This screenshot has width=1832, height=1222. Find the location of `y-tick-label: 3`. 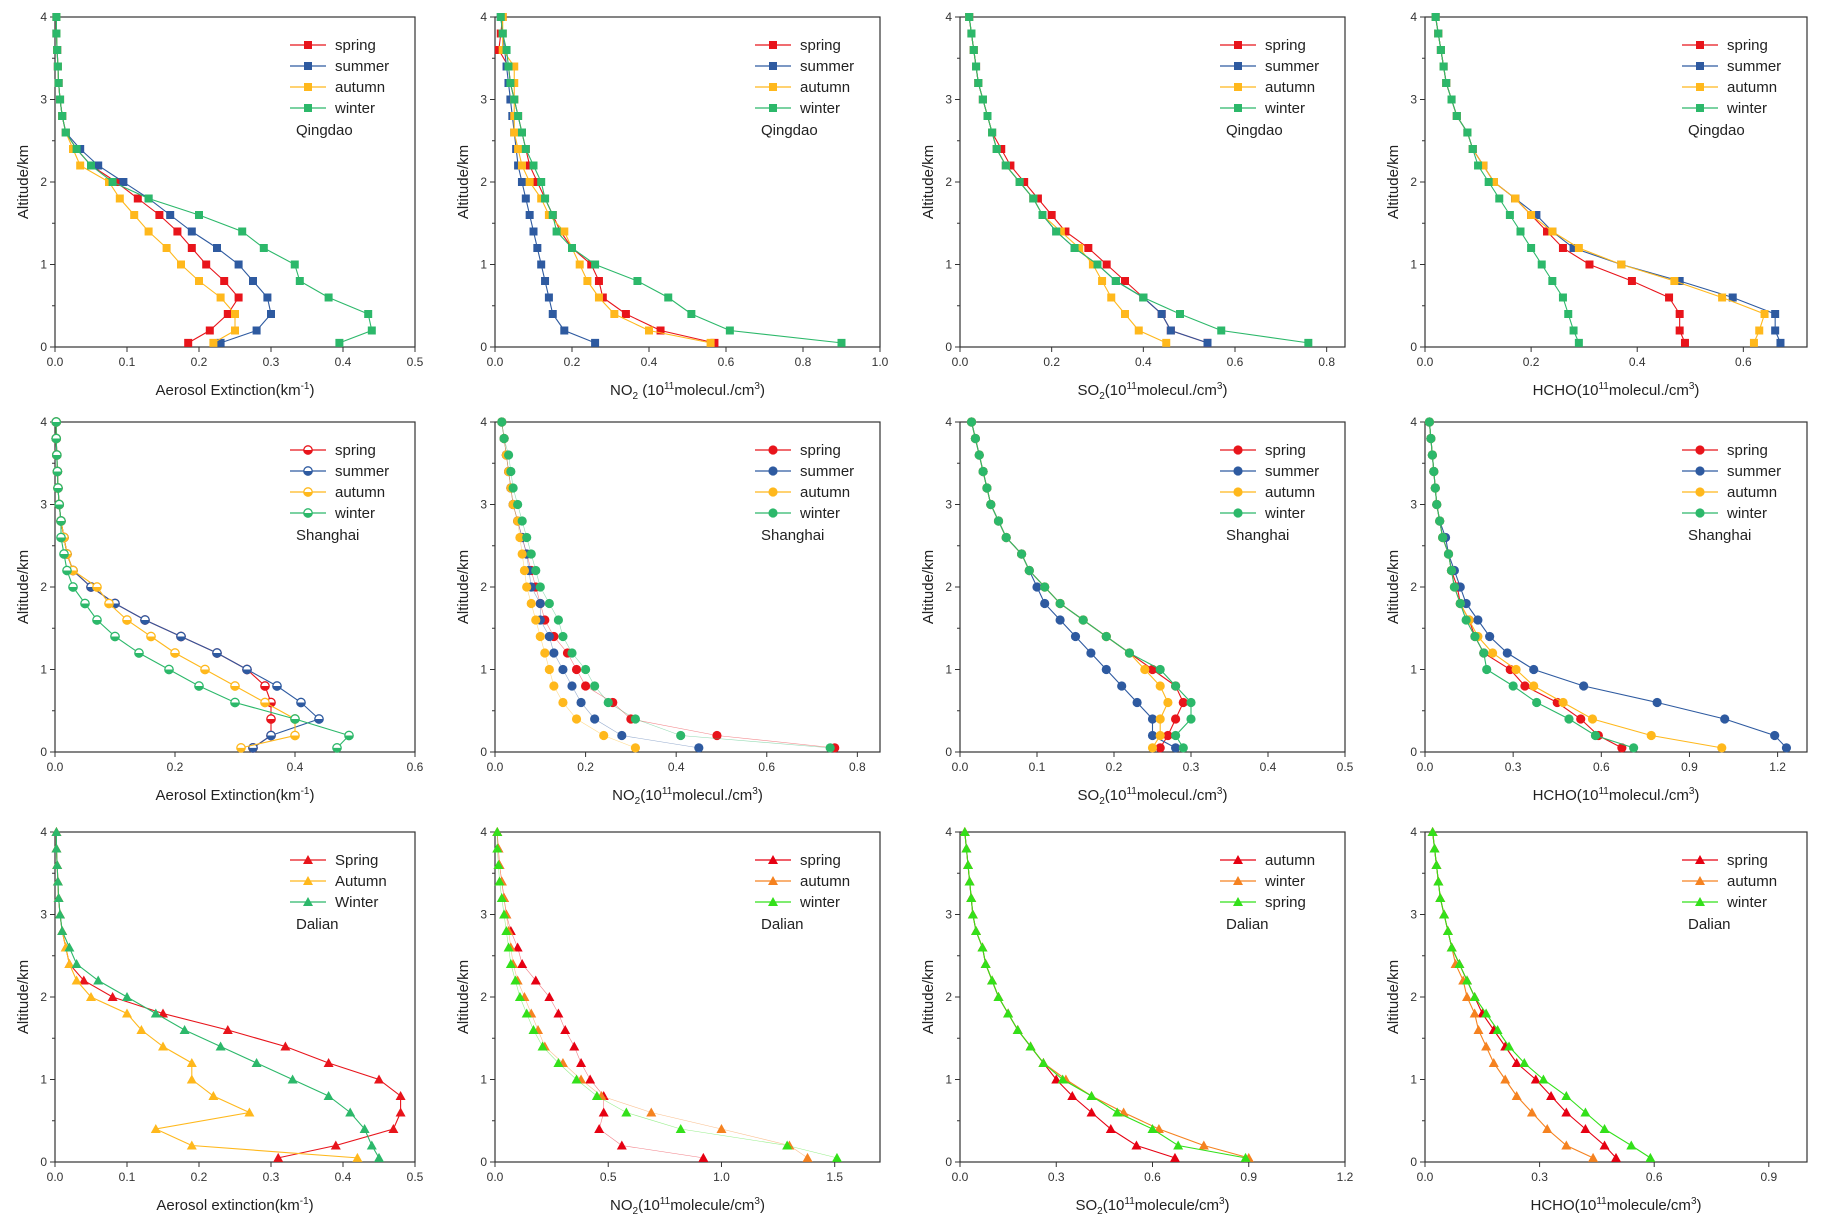

y-tick-label: 3 is located at coordinates (1413, 505).